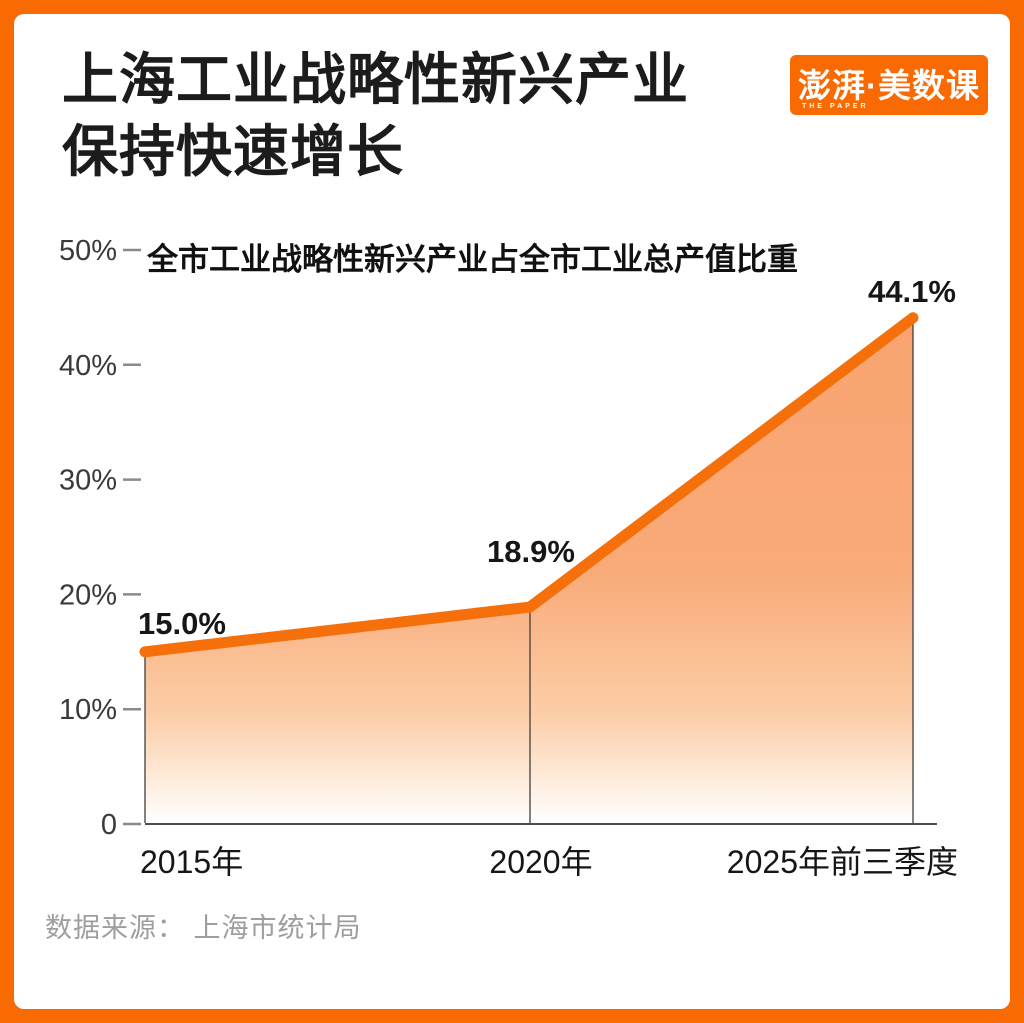 The width and height of the screenshot is (1024, 1023). What do you see at coordinates (203, 928) in the screenshot?
I see `data-source: 数据来源： 上海市统计局` at bounding box center [203, 928].